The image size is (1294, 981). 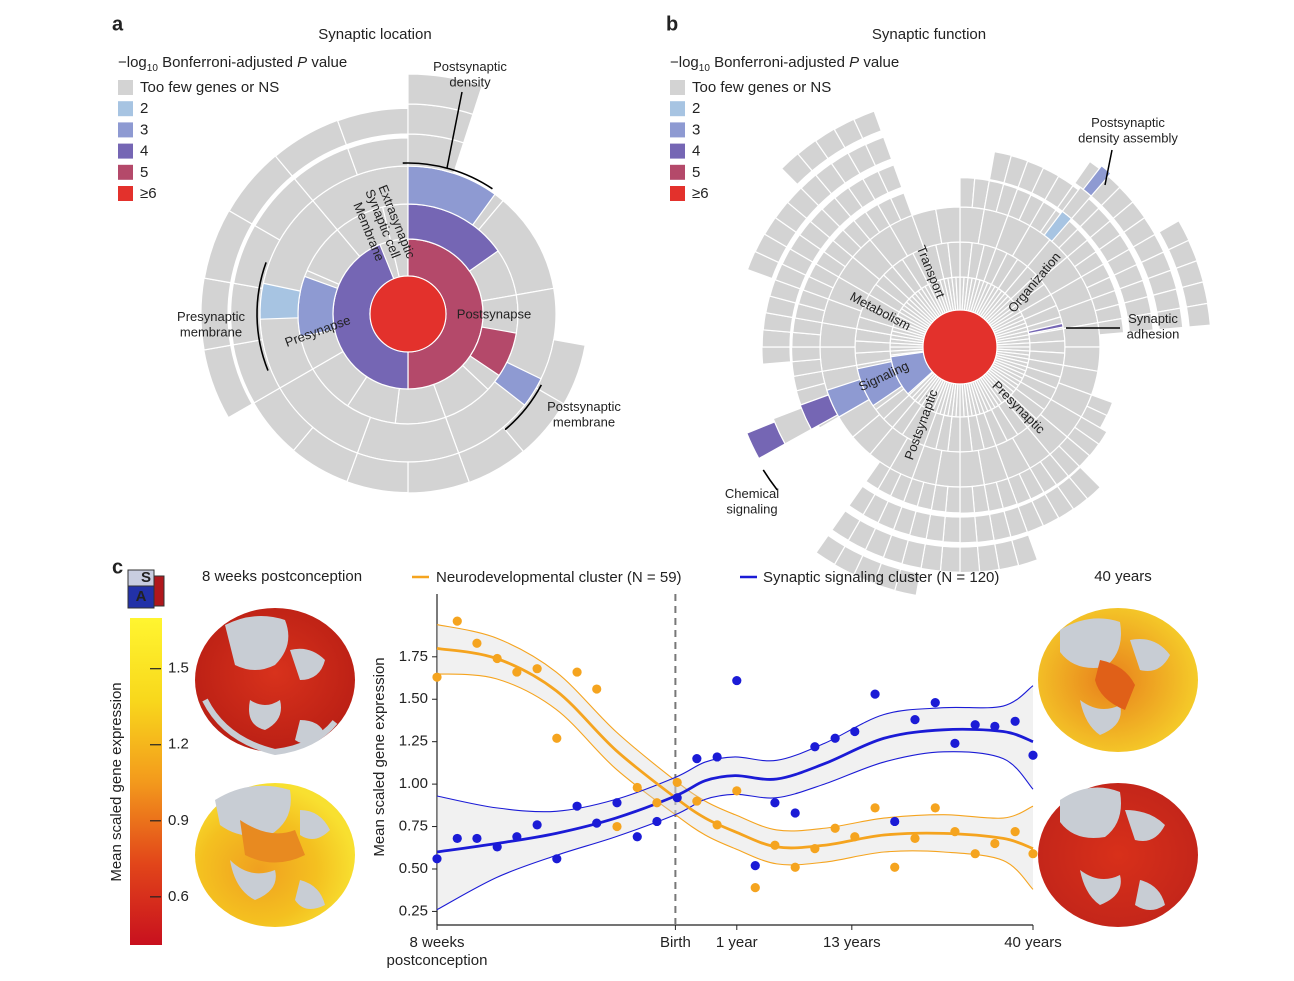 I want to click on legend-label: Too few genes or NS, so click(x=209, y=87).